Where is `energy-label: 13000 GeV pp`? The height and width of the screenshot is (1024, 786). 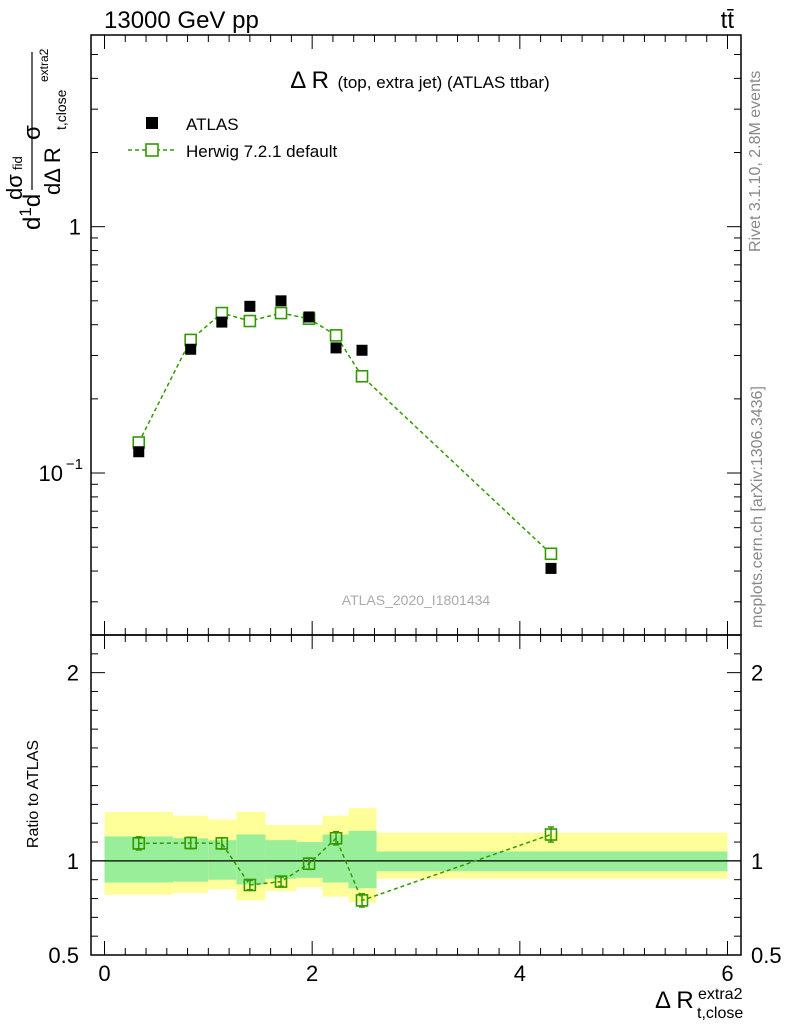
energy-label: 13000 GeV pp is located at coordinates (181, 20).